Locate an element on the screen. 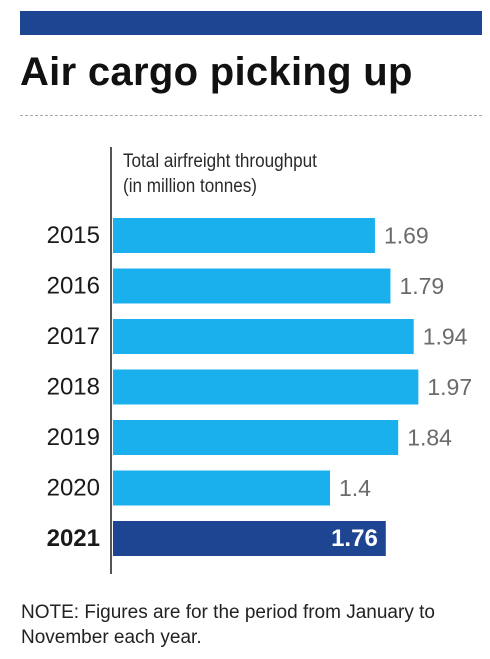 Image resolution: width=490 pixels, height=659 pixels. bar-2019 is located at coordinates (256, 437).